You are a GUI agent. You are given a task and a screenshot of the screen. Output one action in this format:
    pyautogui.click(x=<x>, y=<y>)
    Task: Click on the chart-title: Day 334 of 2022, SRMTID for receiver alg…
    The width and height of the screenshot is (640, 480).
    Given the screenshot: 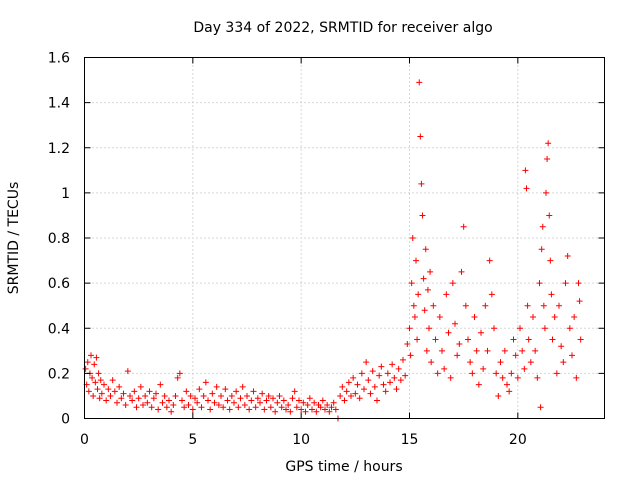 What is the action you would take?
    pyautogui.click(x=342, y=28)
    